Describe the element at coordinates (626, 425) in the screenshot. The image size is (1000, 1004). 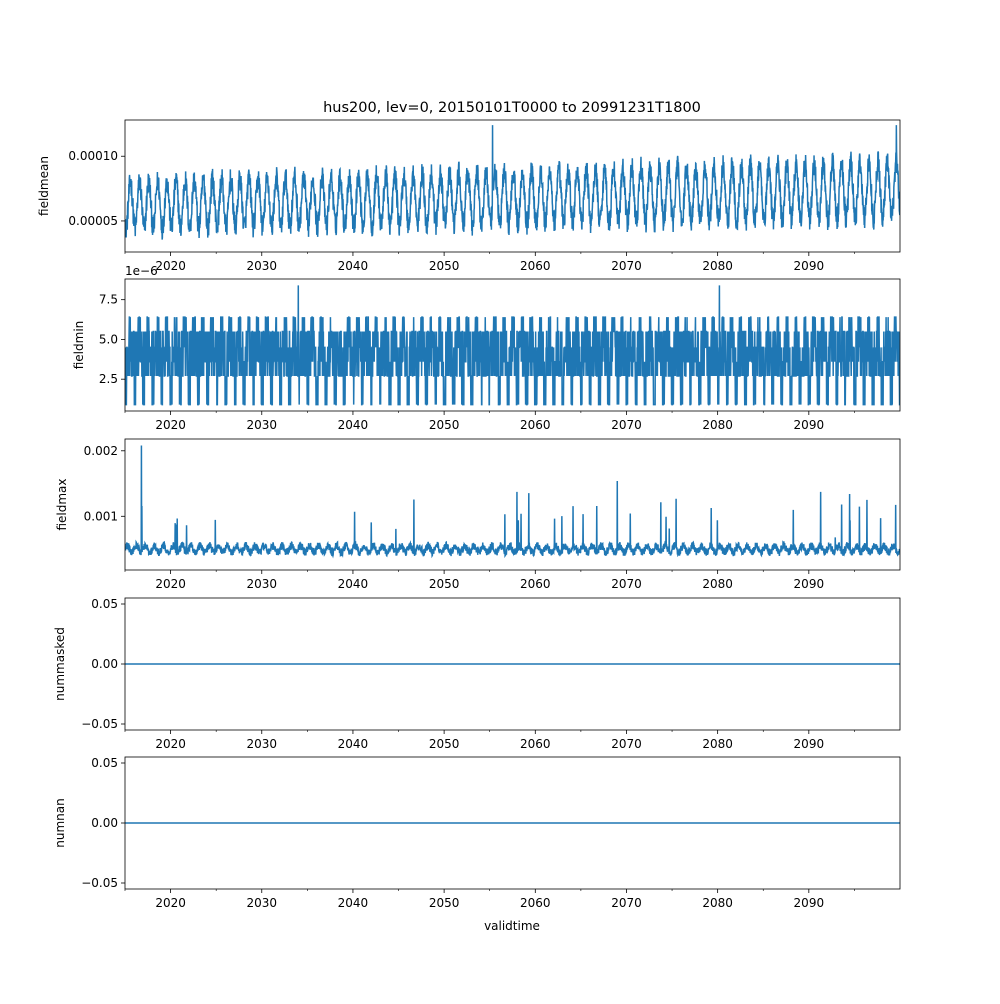
I see `x-tick-label-fieldmin: 2070` at that location.